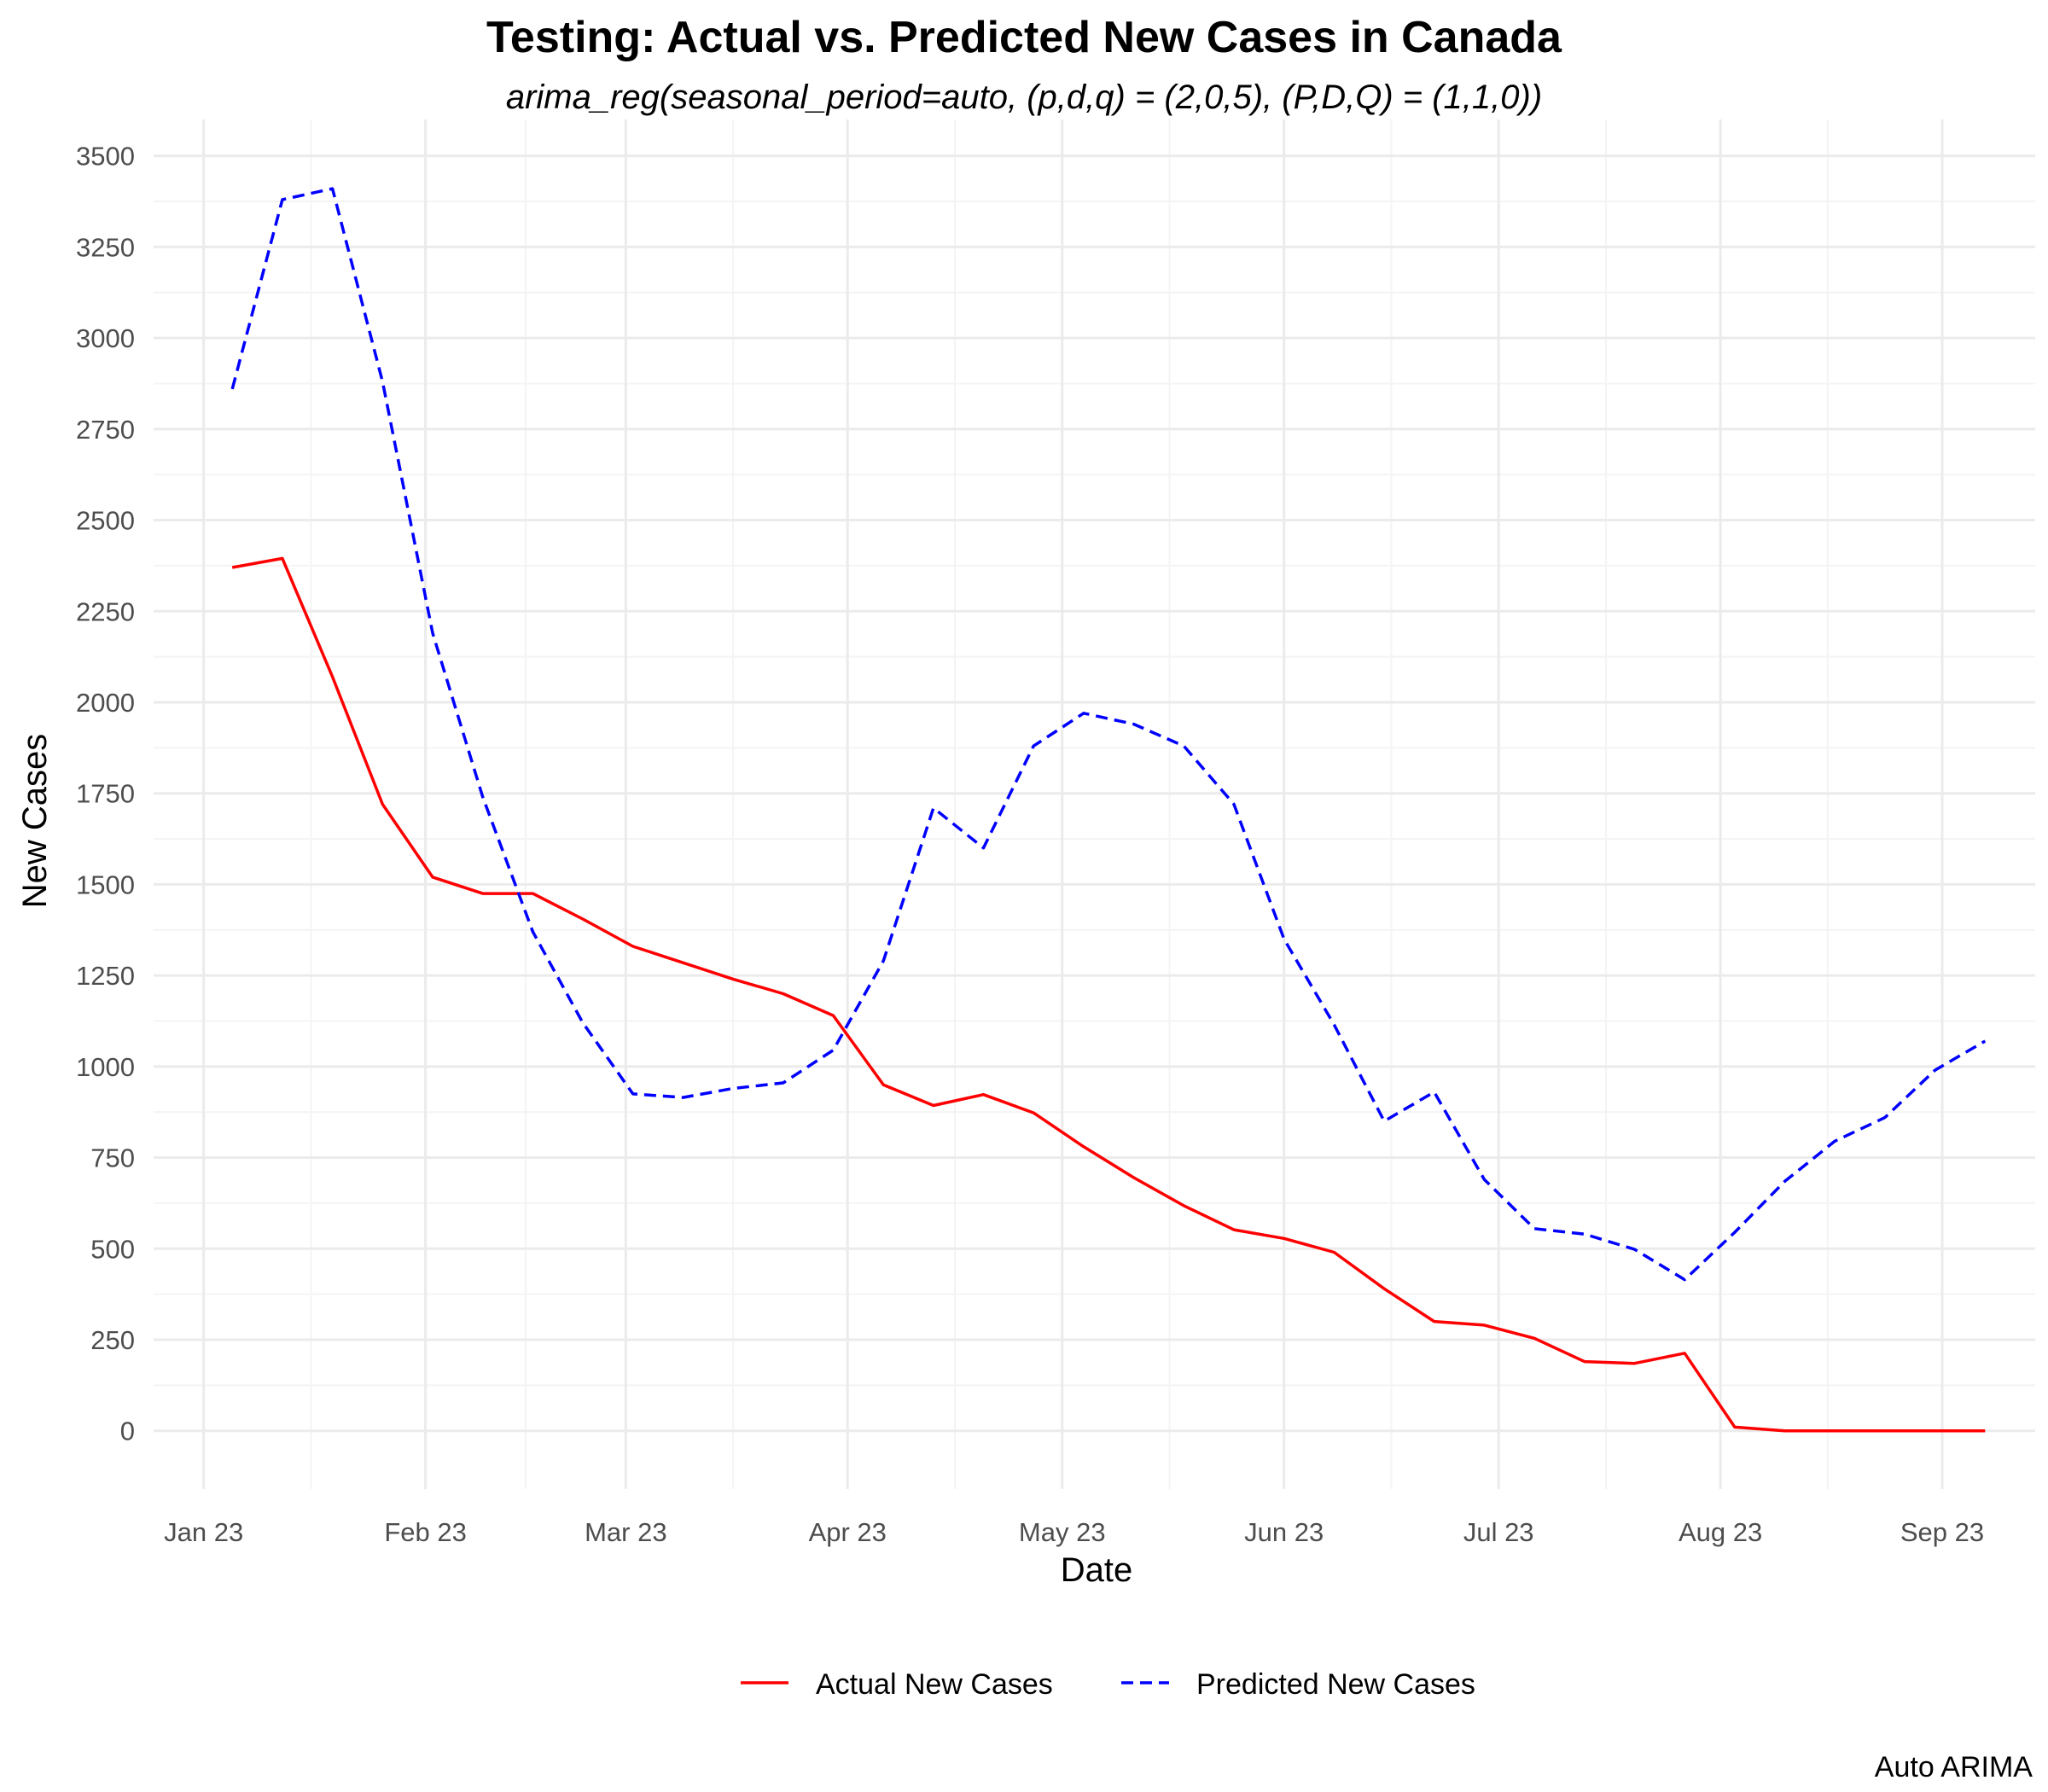 The image size is (2048, 1792). Describe the element at coordinates (1954, 1767) in the screenshot. I see `chart-caption: Auto ARIMA` at that location.